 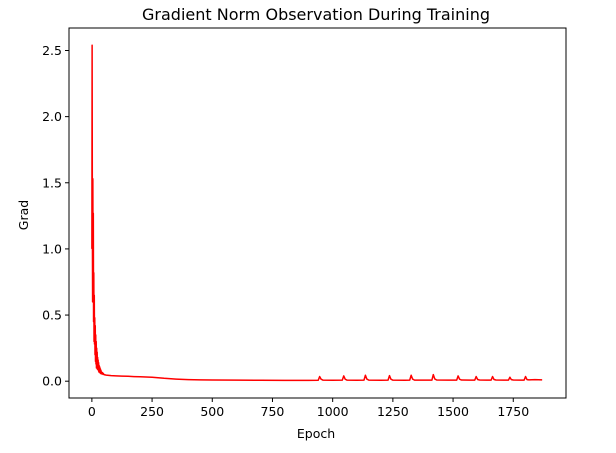 I want to click on x-tick-label: 0, so click(x=92, y=411).